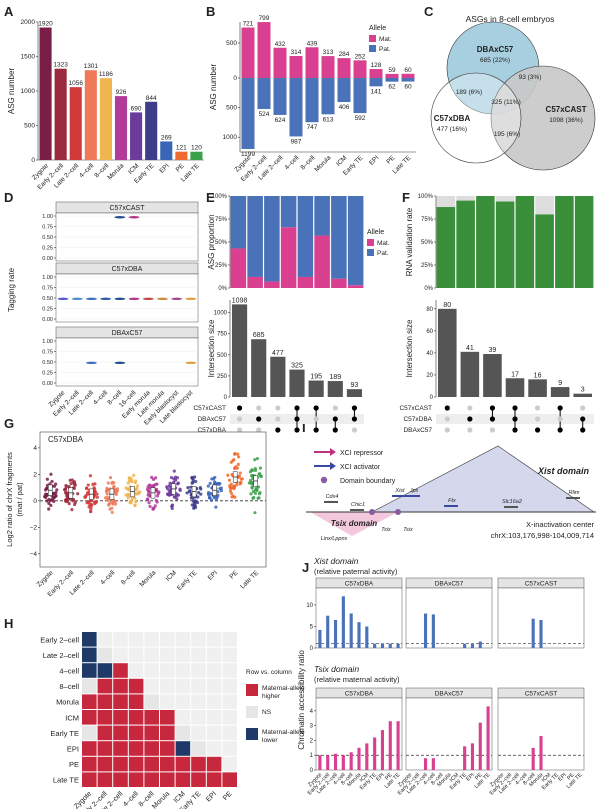  I want to click on plot-title: C57xDBA, so click(66, 439).